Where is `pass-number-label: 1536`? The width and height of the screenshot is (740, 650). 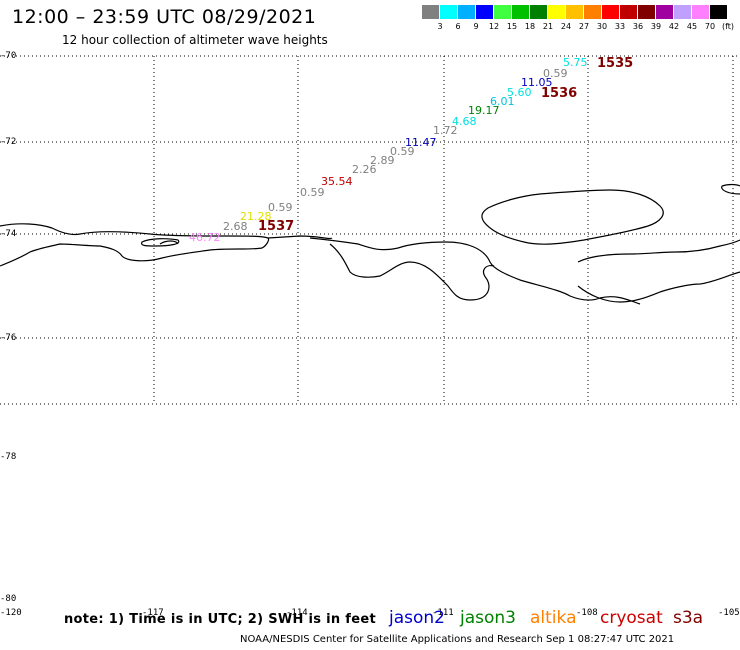
pass-number-label: 1536 is located at coordinates (559, 93).